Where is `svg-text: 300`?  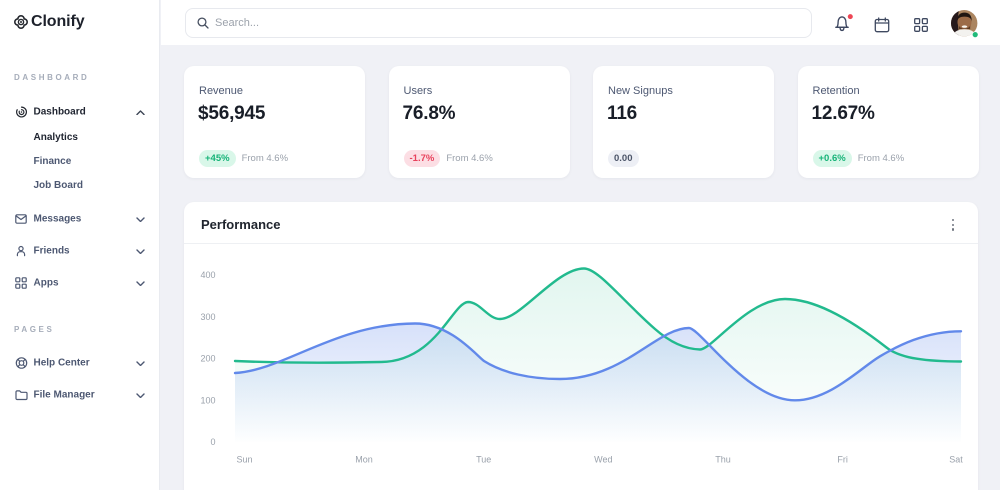 svg-text: 300 is located at coordinates (207, 317).